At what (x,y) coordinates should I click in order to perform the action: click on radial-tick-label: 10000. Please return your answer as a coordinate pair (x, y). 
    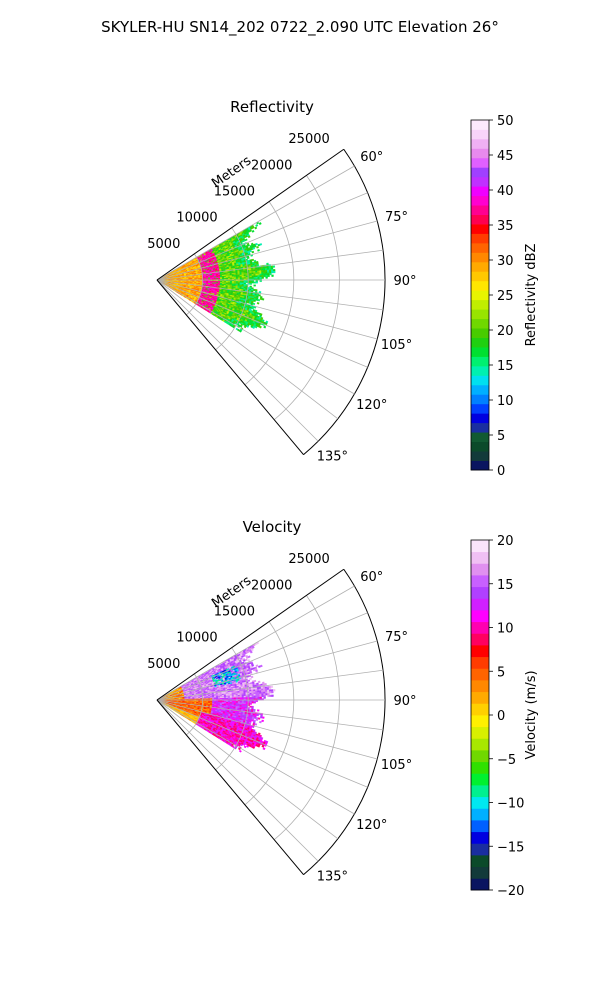
    Looking at the image, I should click on (196, 218).